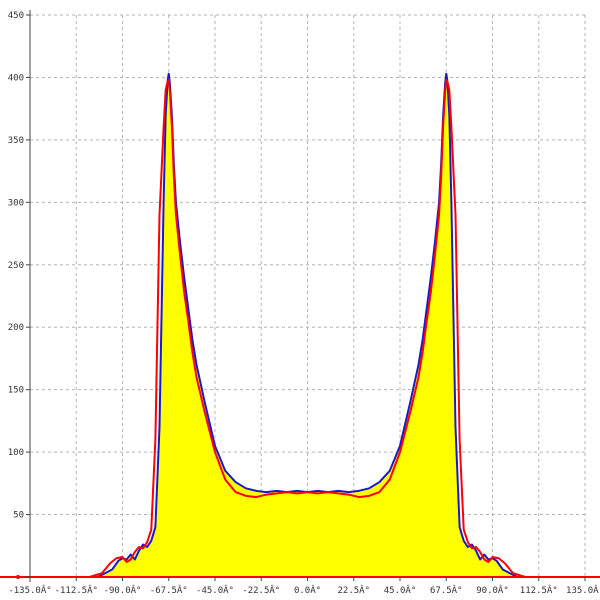  I want to click on x-tick-label: 45.0Â°, so click(400, 590).